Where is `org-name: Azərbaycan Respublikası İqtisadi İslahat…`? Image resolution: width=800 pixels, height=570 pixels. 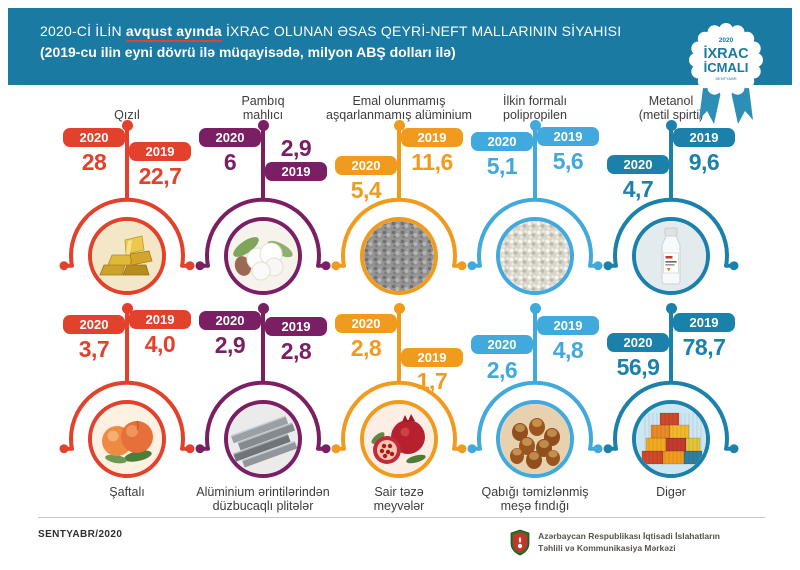 org-name: Azərbaycan Respublikası İqtisadi İslahat… is located at coordinates (629, 542).